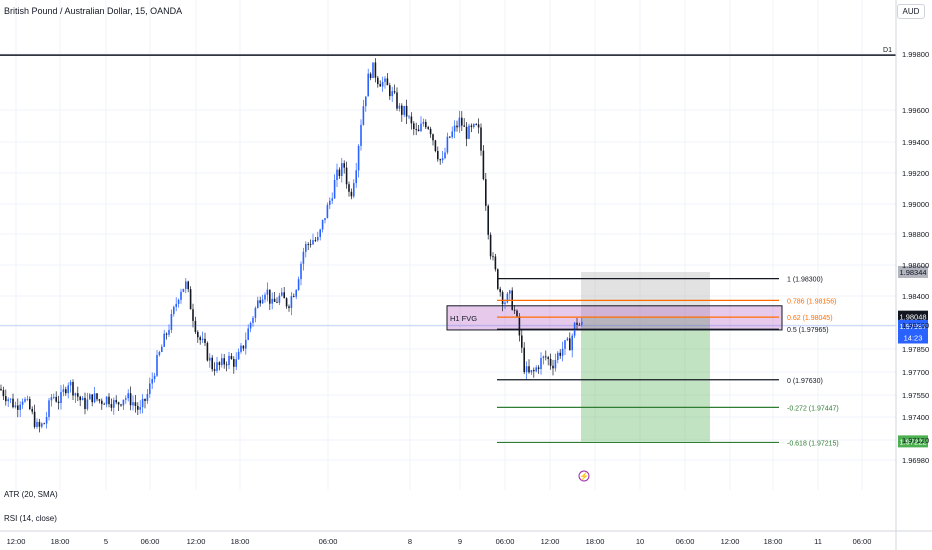  I want to click on price-label: 1.97222, so click(912, 441).